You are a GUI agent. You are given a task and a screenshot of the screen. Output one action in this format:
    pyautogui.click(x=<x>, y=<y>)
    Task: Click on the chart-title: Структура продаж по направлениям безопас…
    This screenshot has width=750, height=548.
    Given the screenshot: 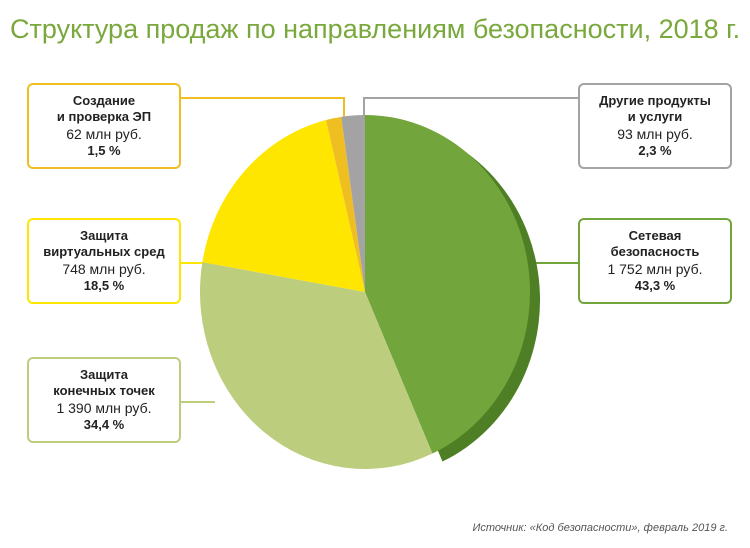 What is the action you would take?
    pyautogui.click(x=375, y=29)
    